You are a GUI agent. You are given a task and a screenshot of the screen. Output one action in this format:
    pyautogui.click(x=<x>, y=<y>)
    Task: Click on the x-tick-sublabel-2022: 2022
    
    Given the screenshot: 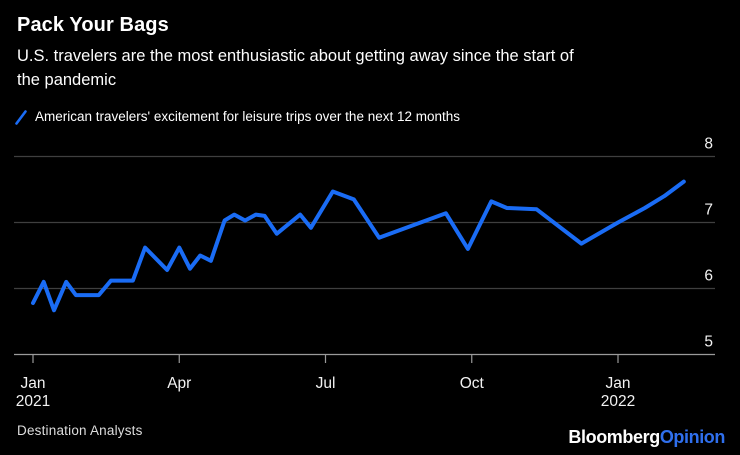 What is the action you would take?
    pyautogui.click(x=618, y=401)
    